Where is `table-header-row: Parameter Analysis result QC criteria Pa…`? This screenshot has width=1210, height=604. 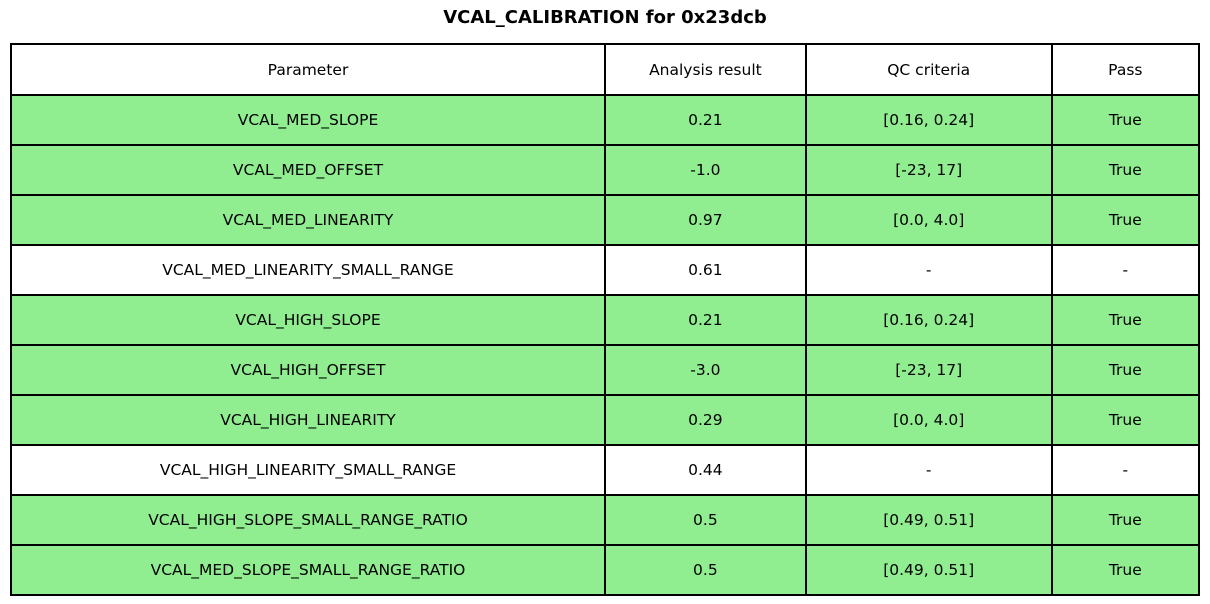
table-header-row: Parameter Analysis result QC criteria Pa… is located at coordinates (605, 69).